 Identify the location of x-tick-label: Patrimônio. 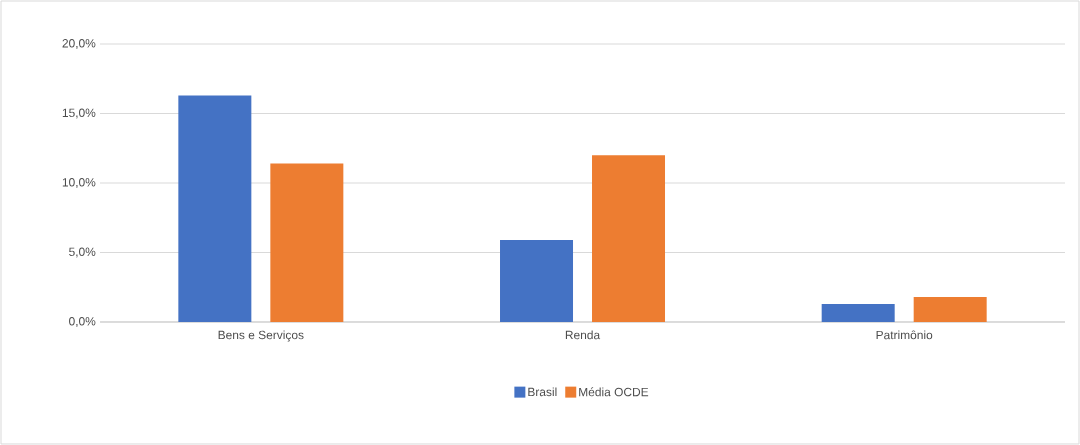
(904, 335).